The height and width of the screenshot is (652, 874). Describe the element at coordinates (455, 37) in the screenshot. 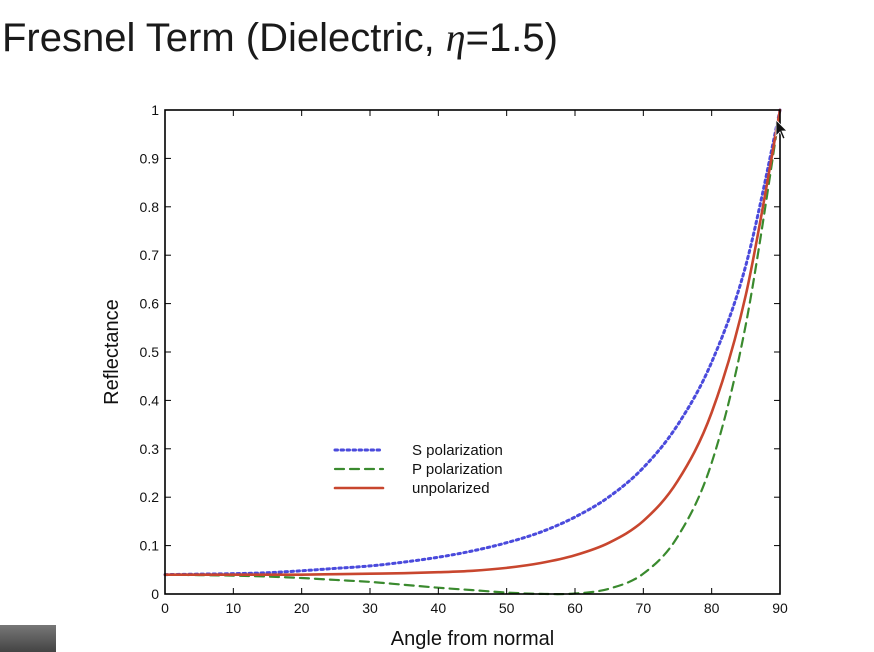

I see `slide-title-eta: η` at that location.